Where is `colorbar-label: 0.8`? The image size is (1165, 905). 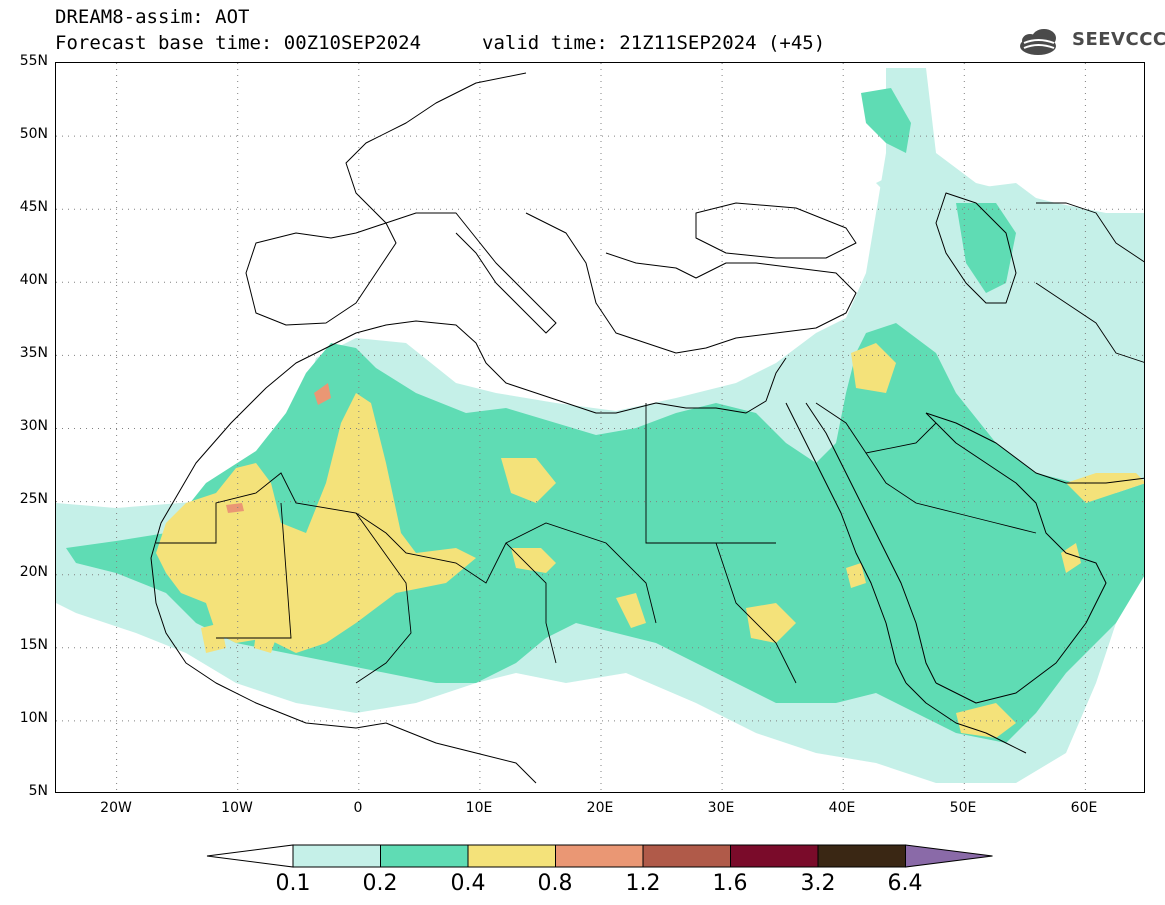 colorbar-label: 0.8 is located at coordinates (555, 883).